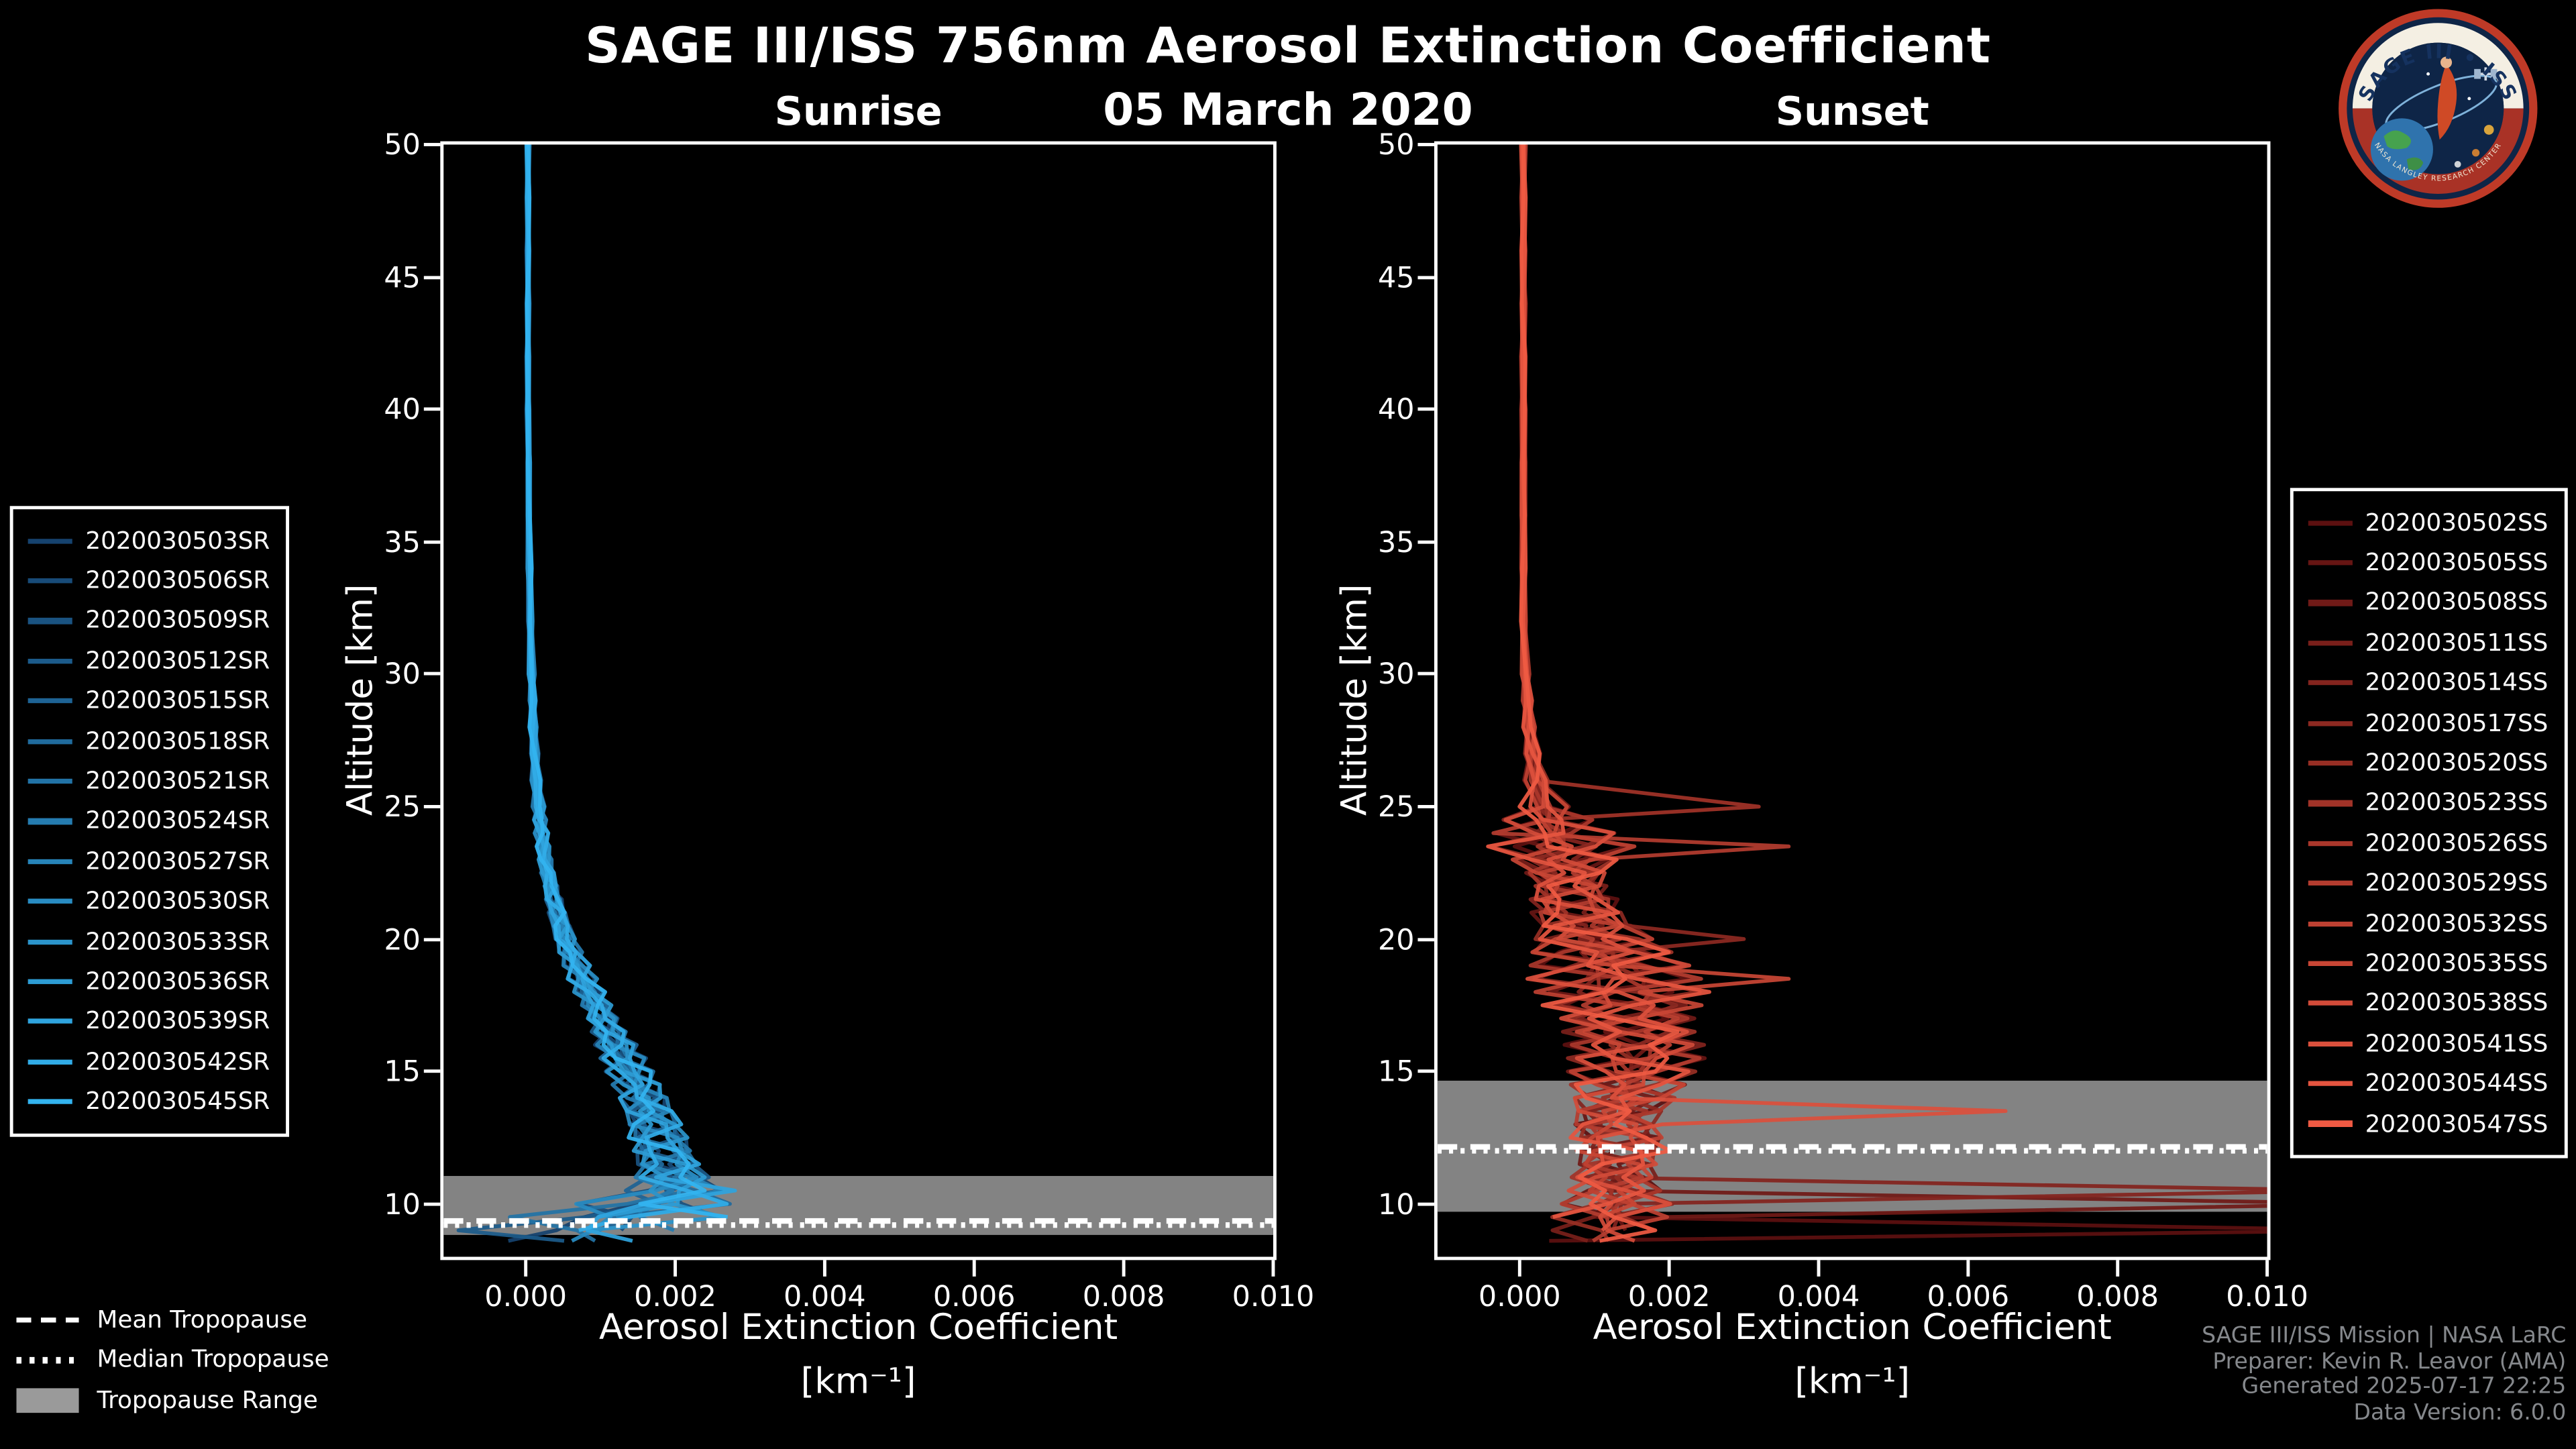 Image resolution: width=2576 pixels, height=1449 pixels. I want to click on legend-item-tropopause-range: Tropopause Range, so click(172, 1401).